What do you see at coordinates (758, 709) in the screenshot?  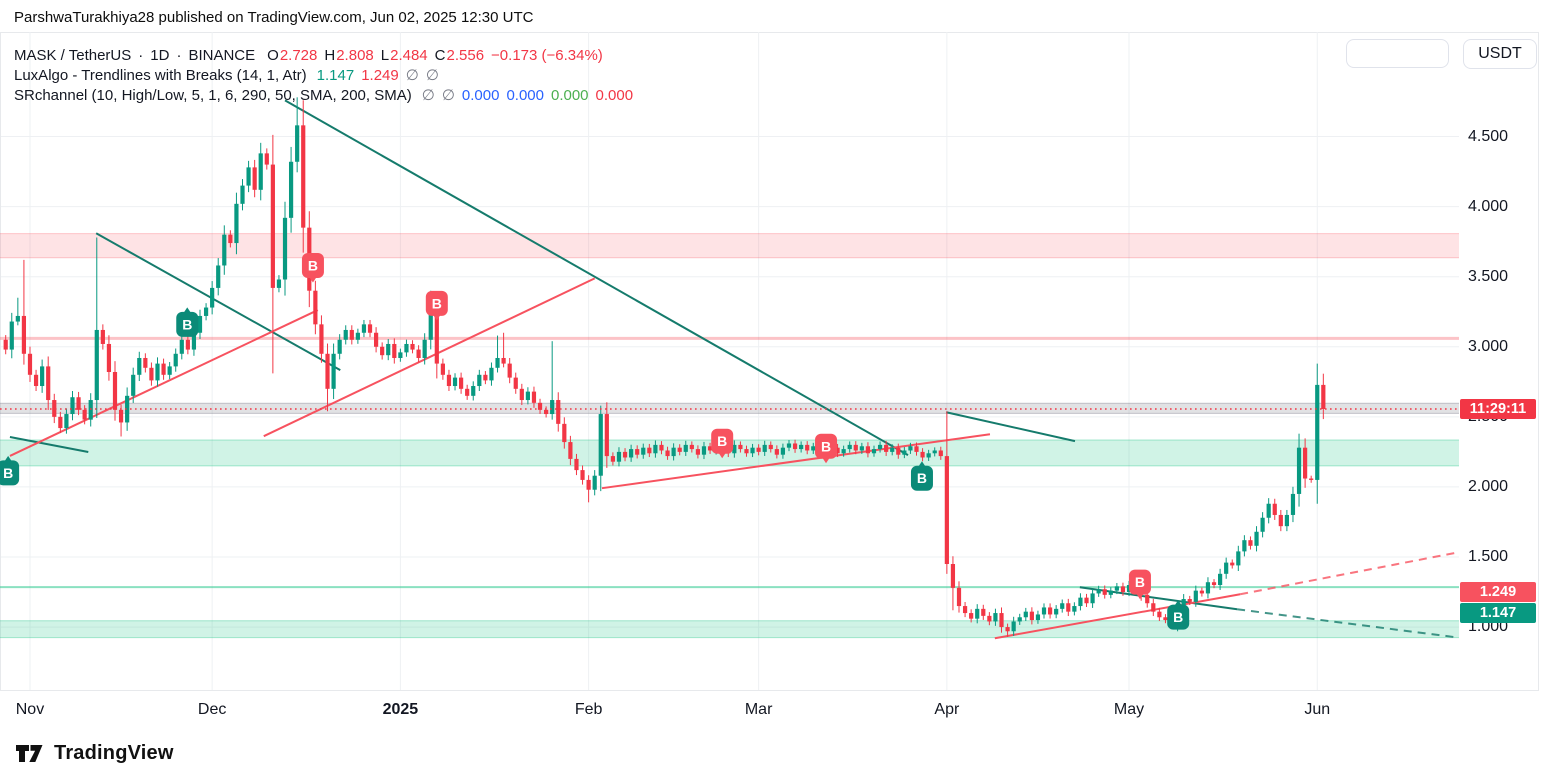 I see `time-axis-label: Mar` at bounding box center [758, 709].